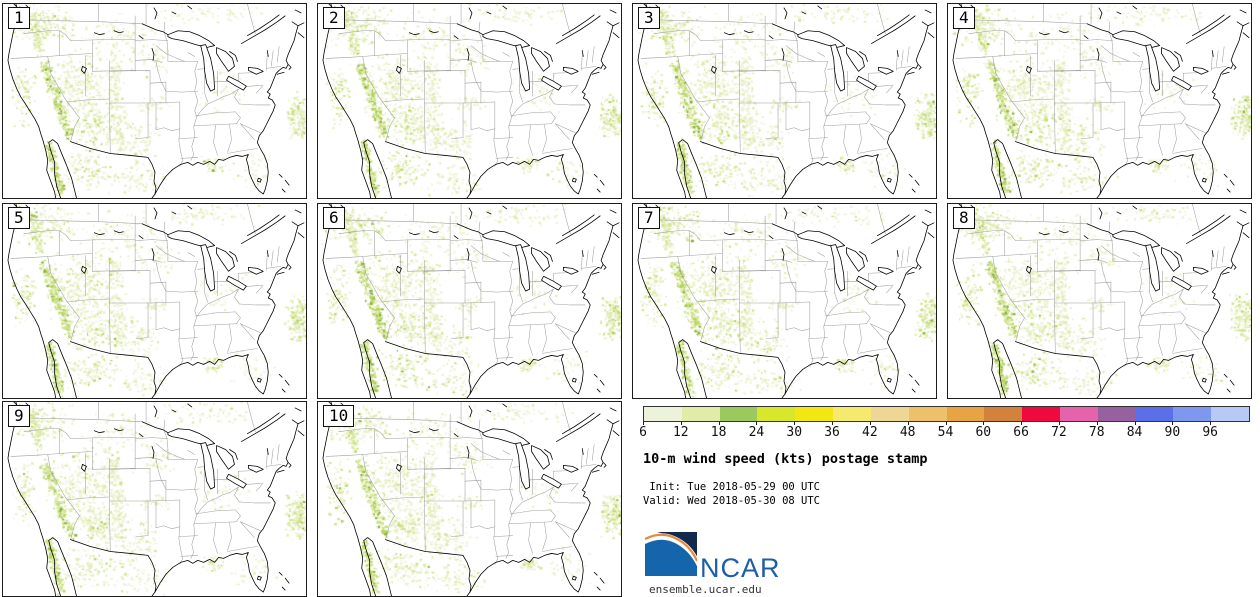  Describe the element at coordinates (649, 218) in the screenshot. I see `member-number-label: 7` at that location.